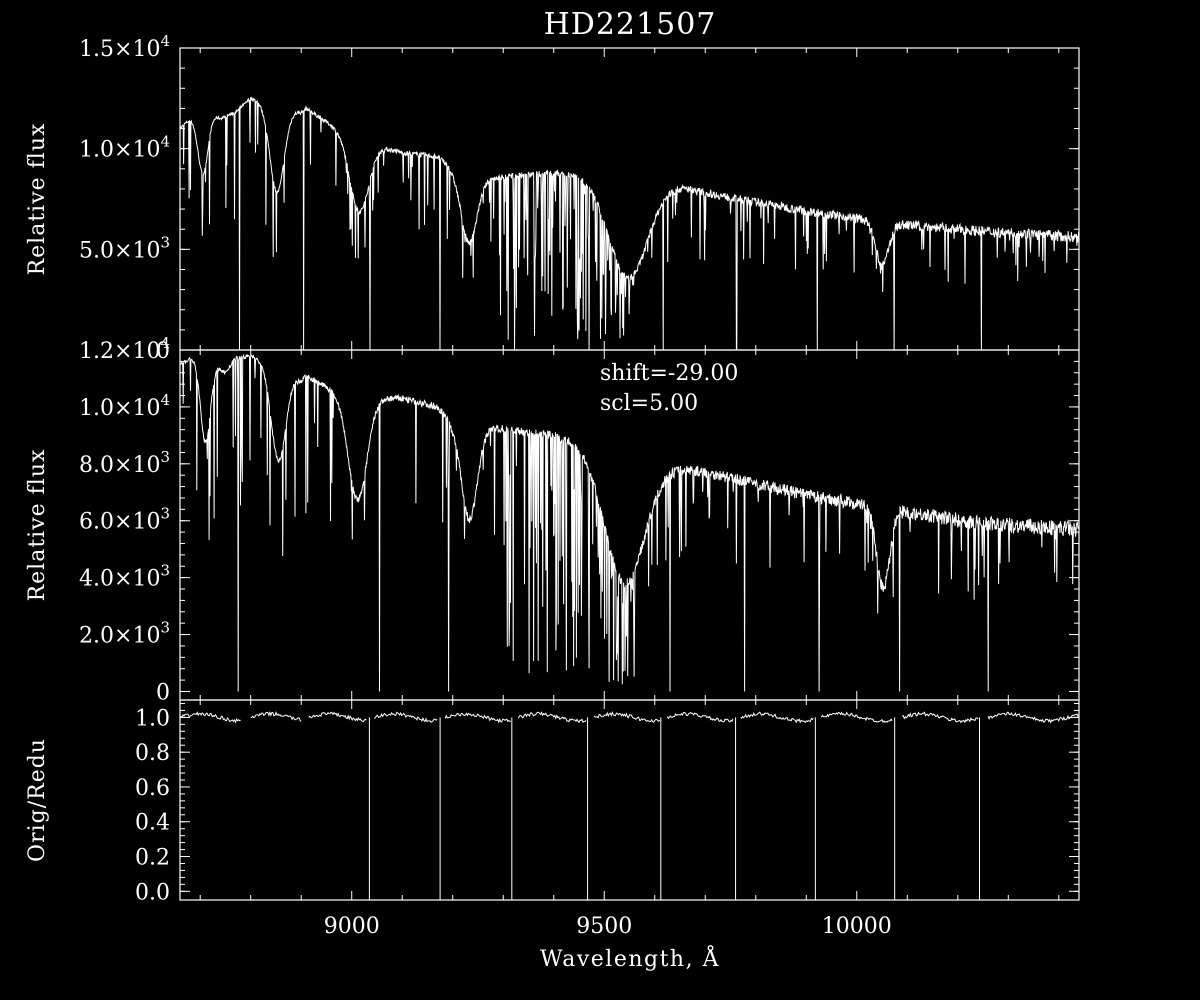 This screenshot has width=1200, height=1000. I want to click on y-tick-label: 8.0×10³, so click(124, 463).